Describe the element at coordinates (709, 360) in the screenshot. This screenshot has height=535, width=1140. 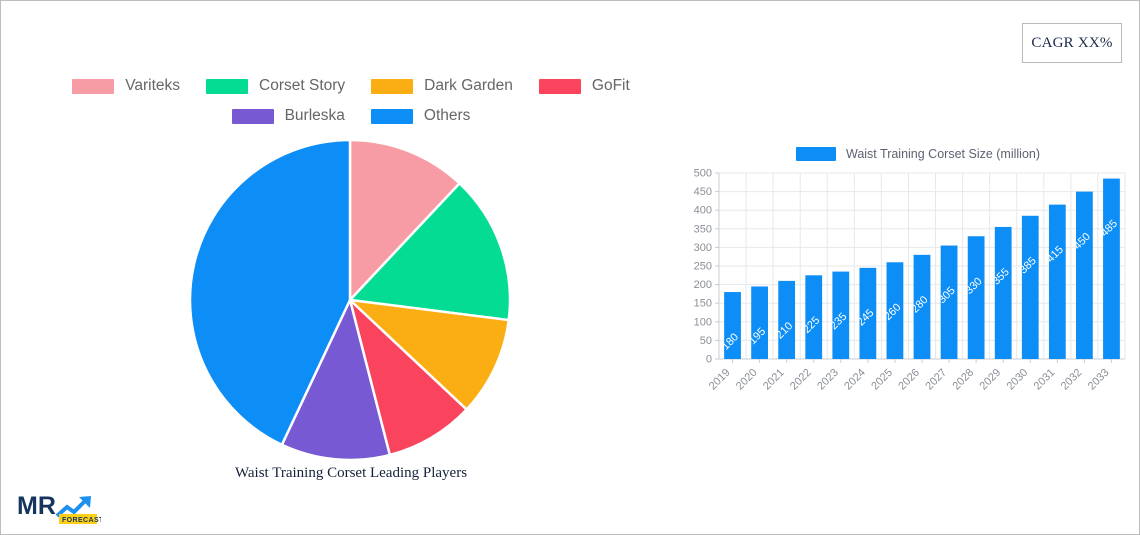
I see `y-tick-label: 0` at that location.